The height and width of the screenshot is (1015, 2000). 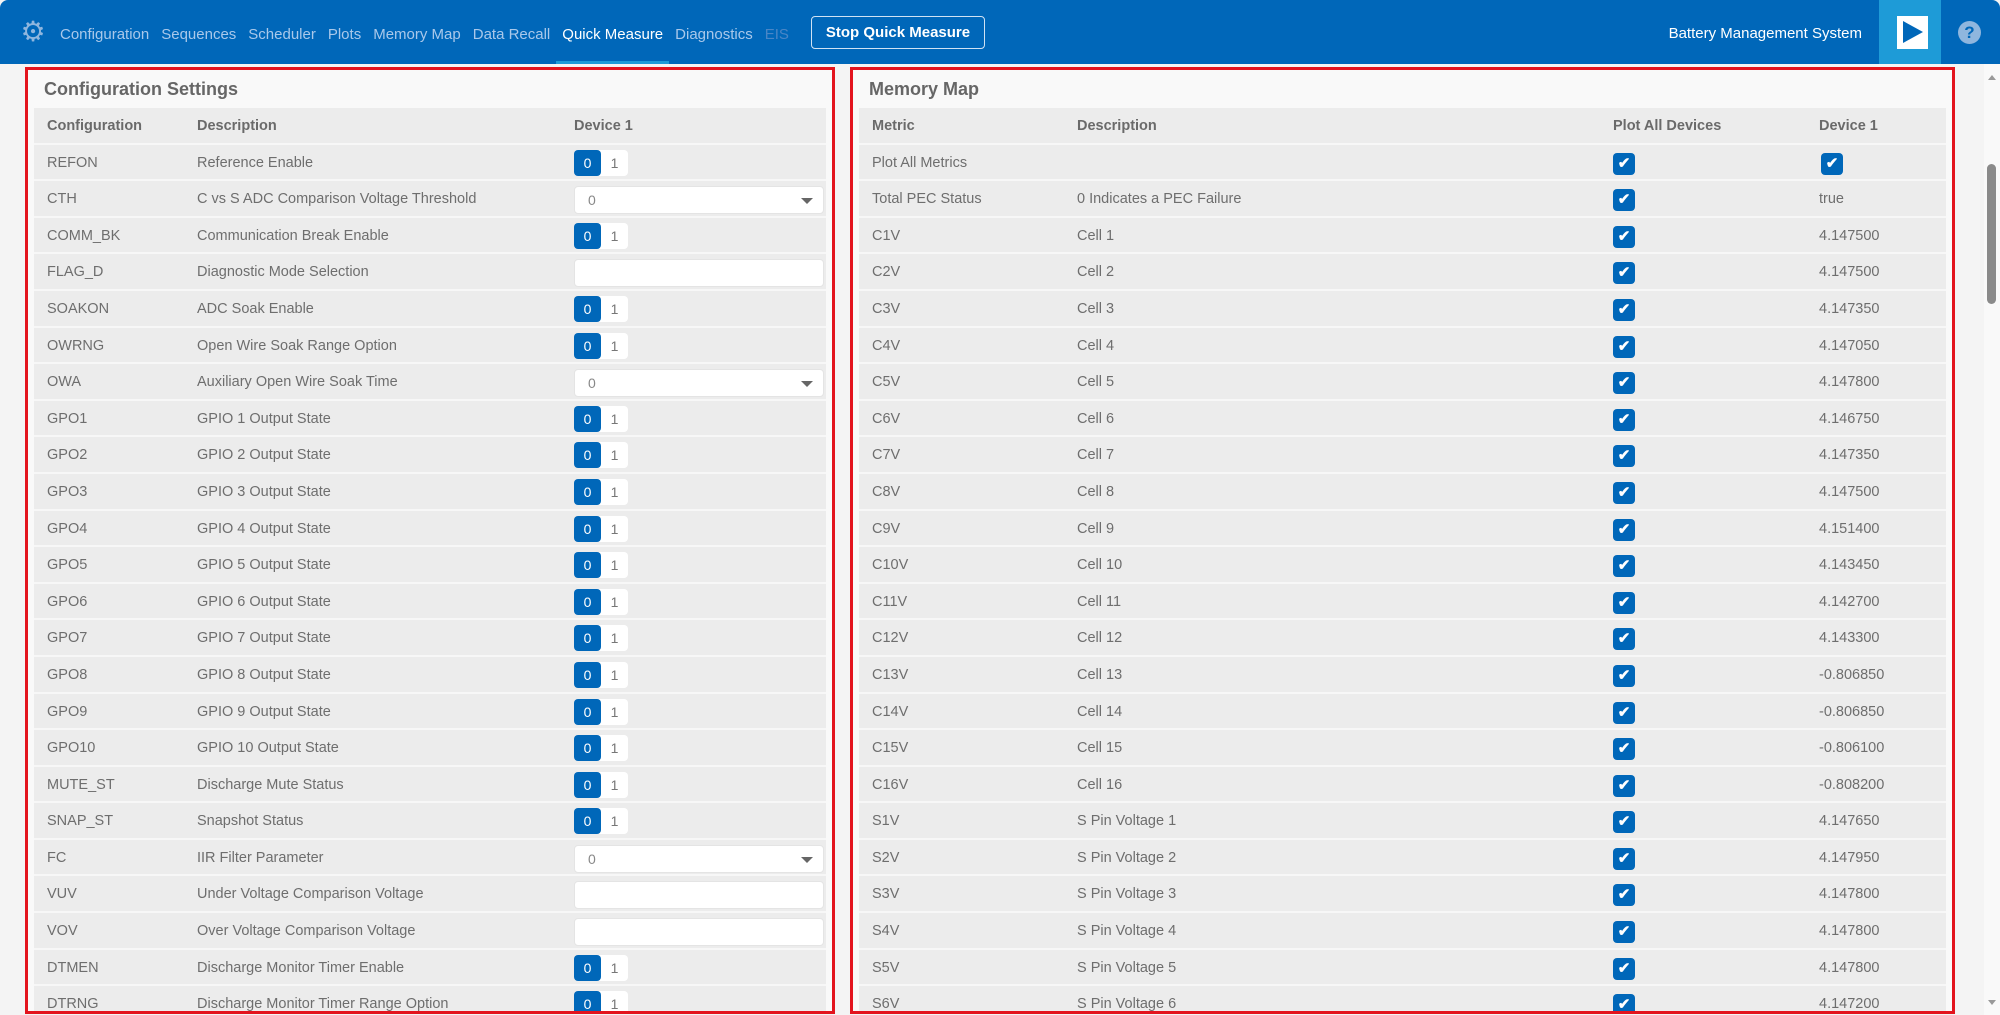 I want to click on scroll-down-icon, so click(x=1992, y=1002).